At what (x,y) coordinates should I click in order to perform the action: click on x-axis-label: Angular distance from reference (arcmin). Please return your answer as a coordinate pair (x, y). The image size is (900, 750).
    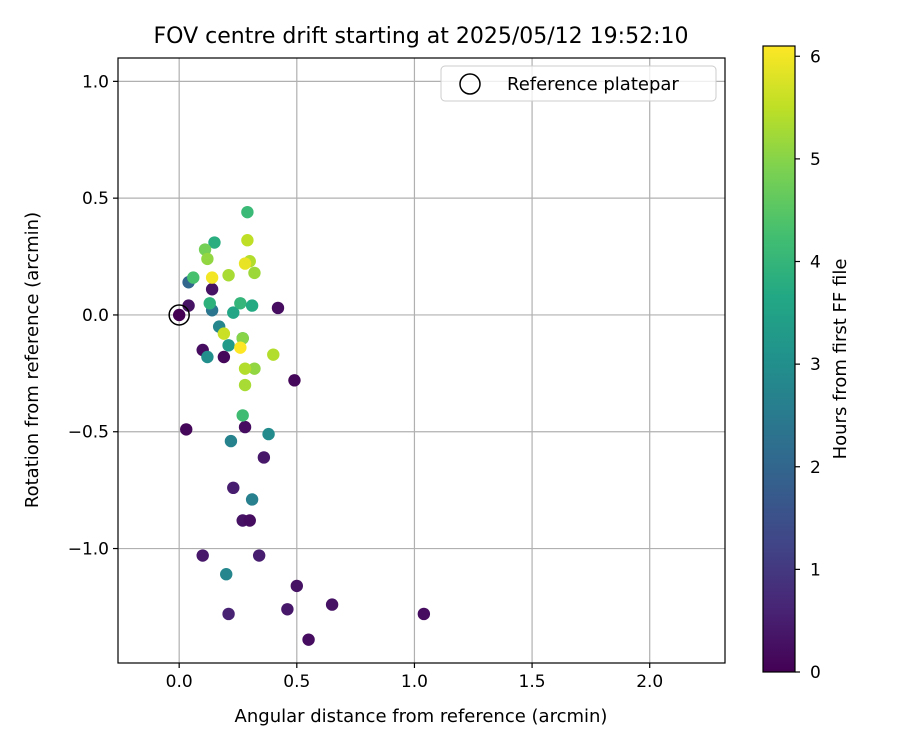
    Looking at the image, I should click on (421, 716).